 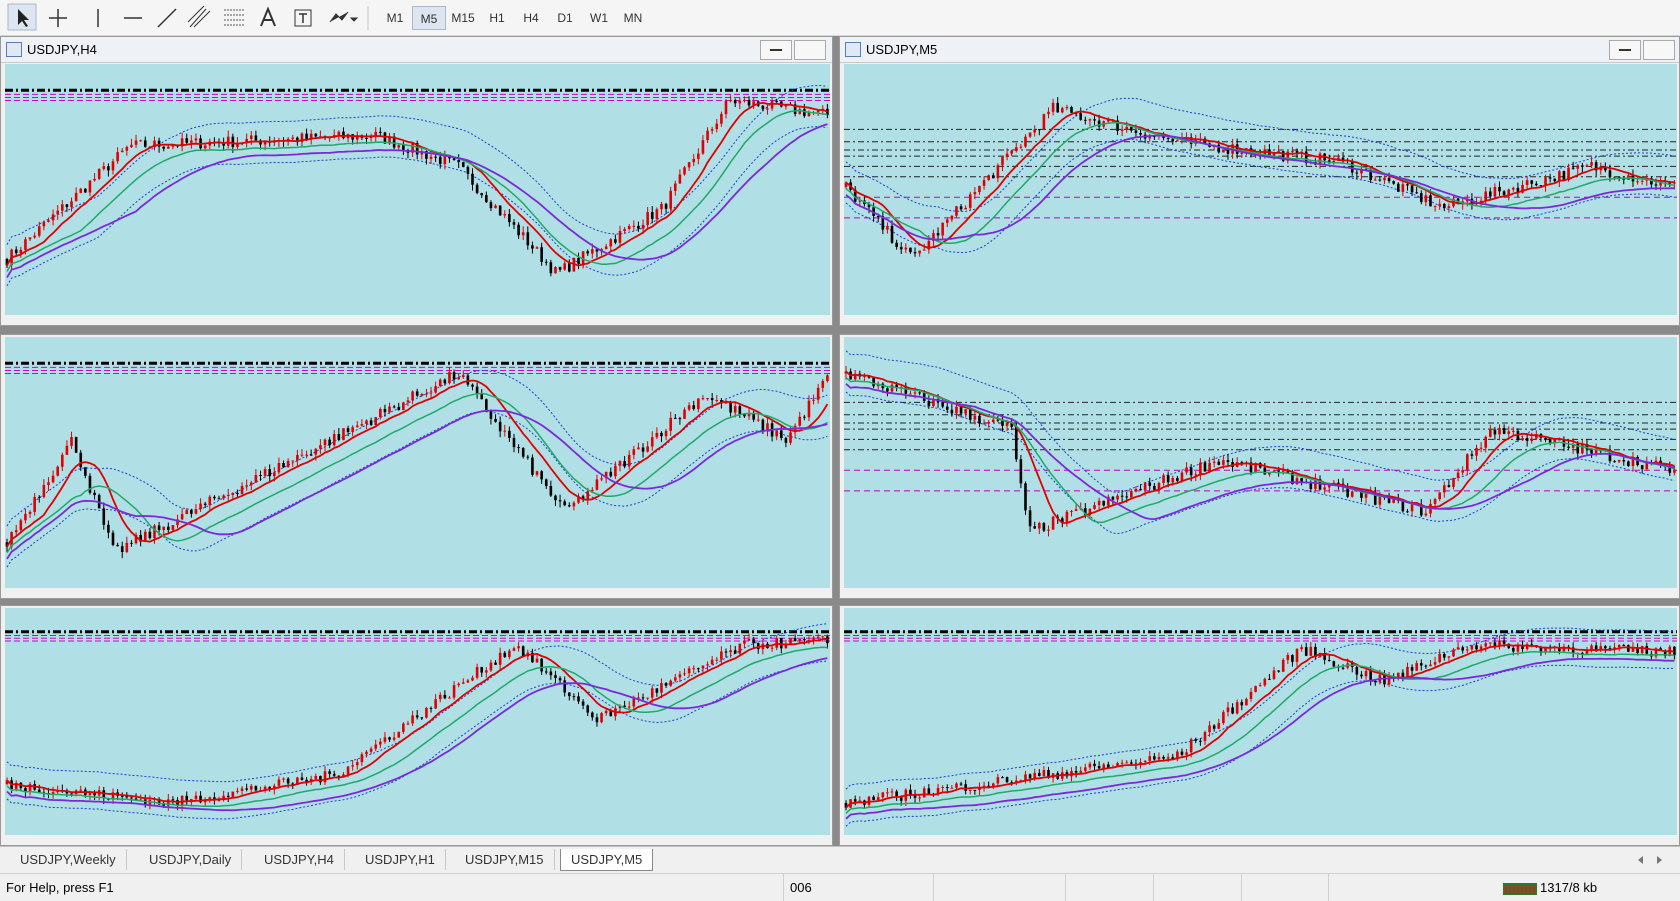 I want to click on chart-tab: USDJPY,Daily, so click(x=191, y=859).